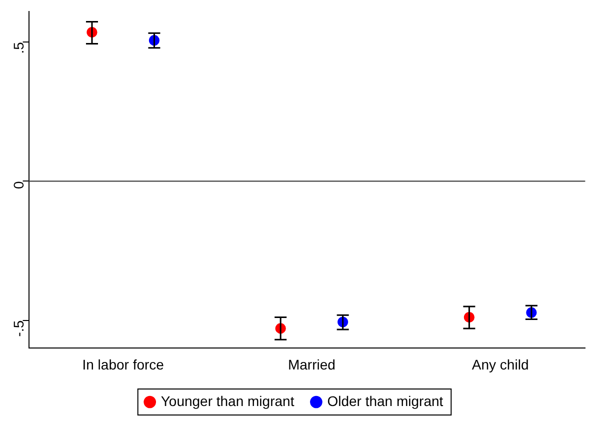 The height and width of the screenshot is (425, 591). I want to click on legend-label: Younger than migrant, so click(227, 400).